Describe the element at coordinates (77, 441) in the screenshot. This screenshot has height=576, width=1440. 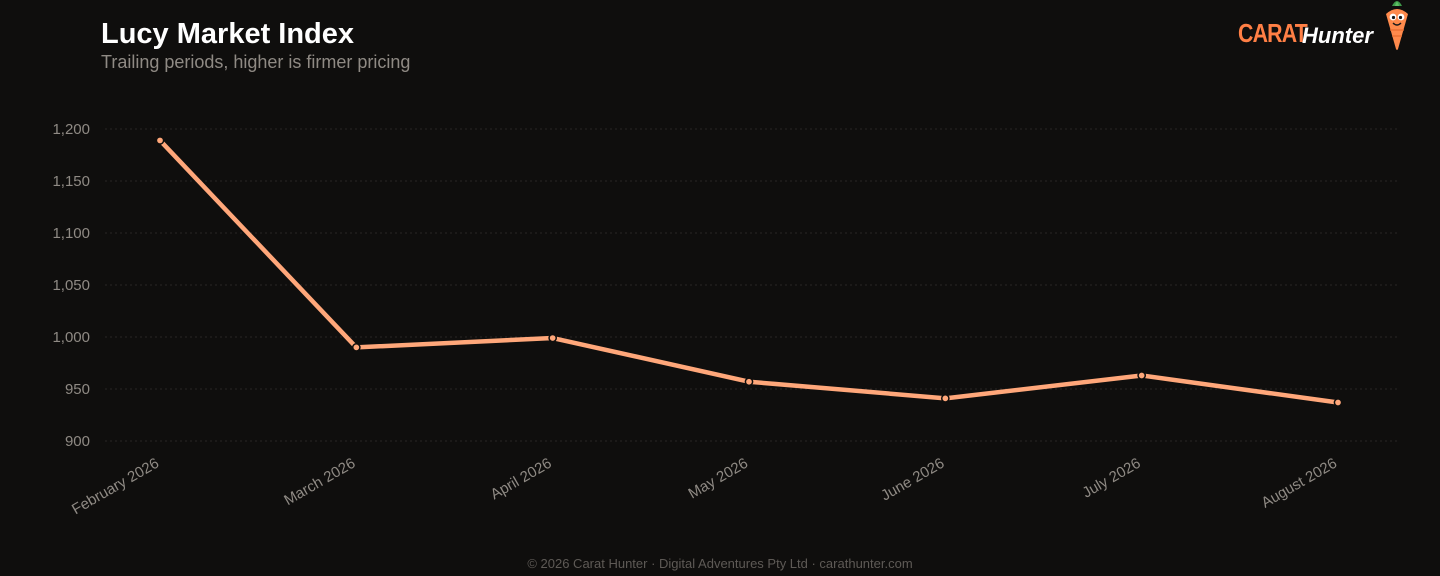
I see `y-tick-label: 900` at that location.